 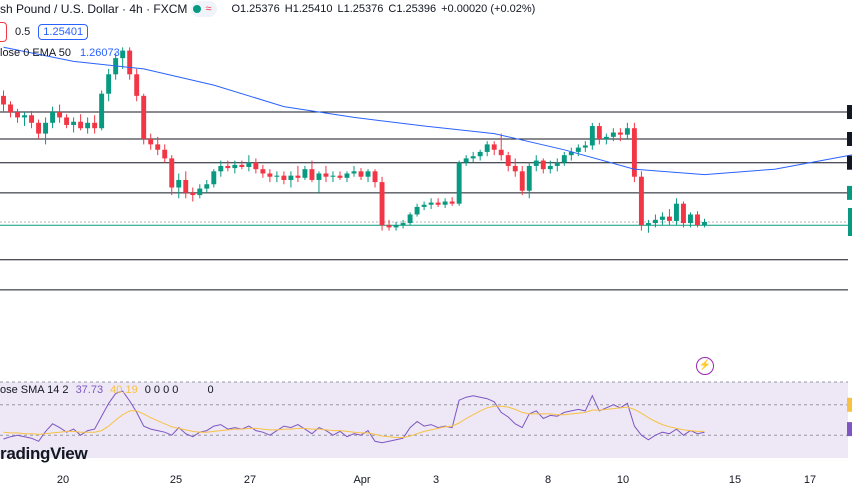 I want to click on sell-box, so click(x=3, y=32).